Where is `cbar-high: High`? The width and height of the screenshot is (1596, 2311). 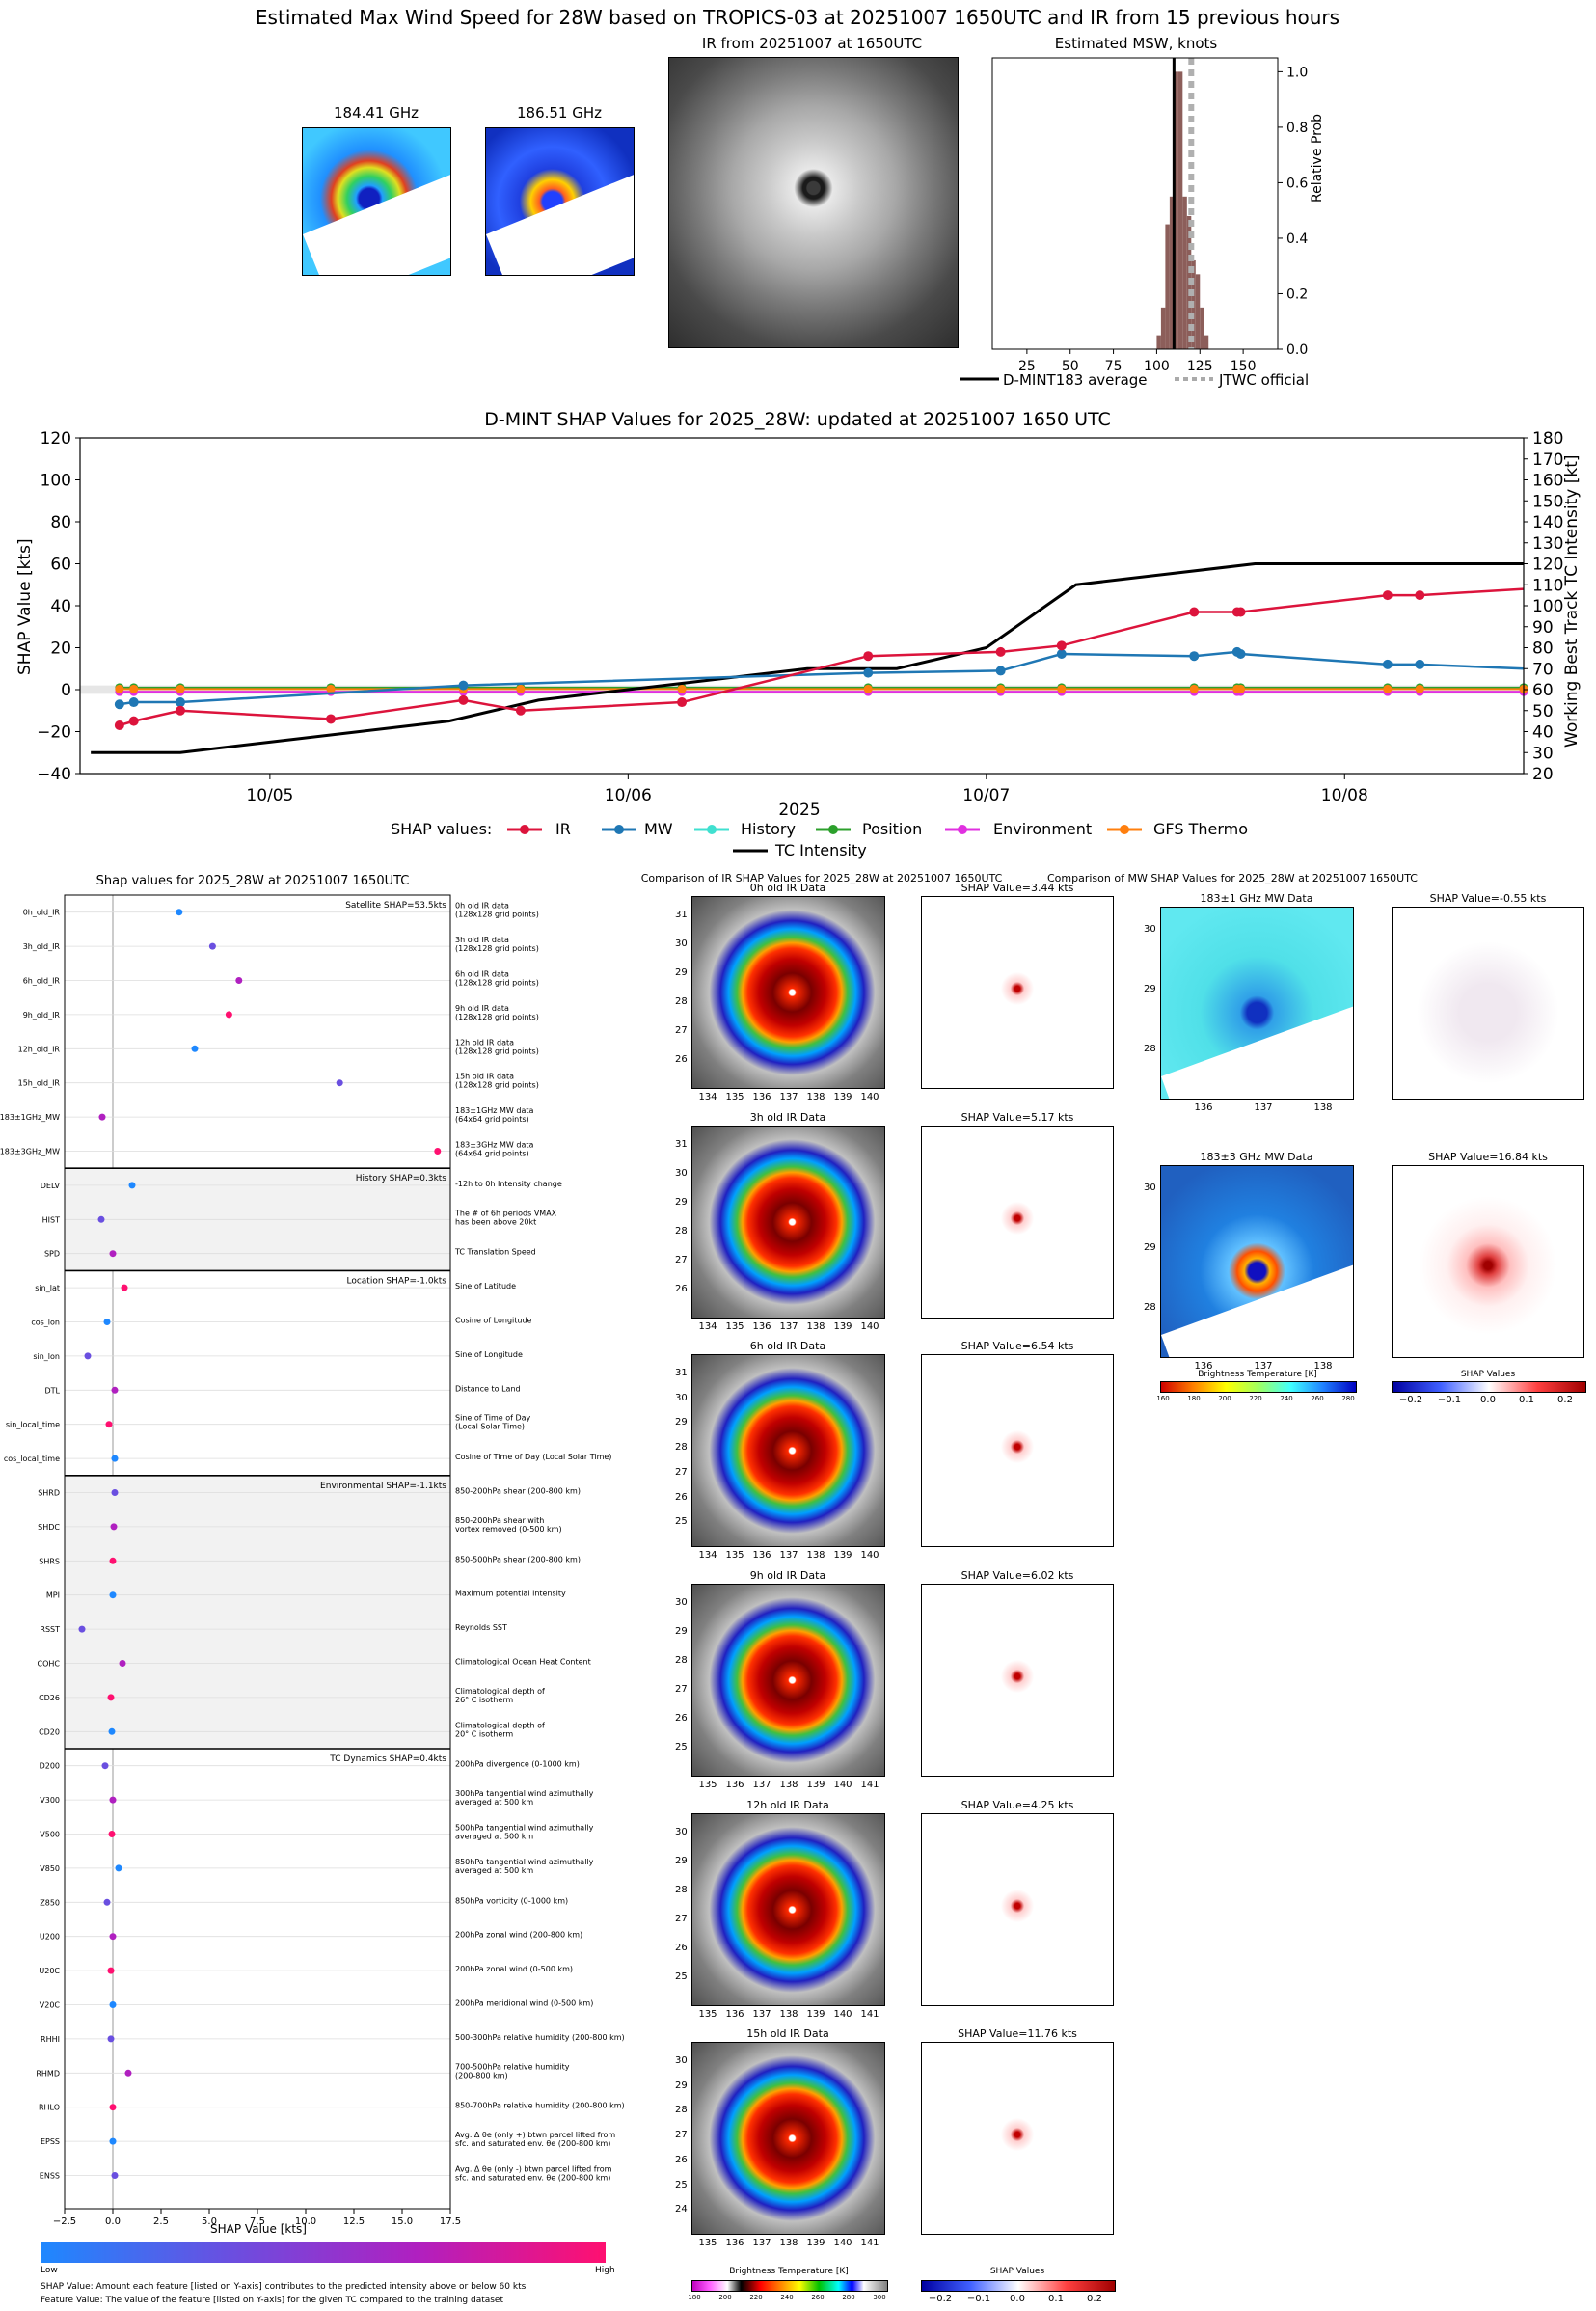 cbar-high: High is located at coordinates (605, 2270).